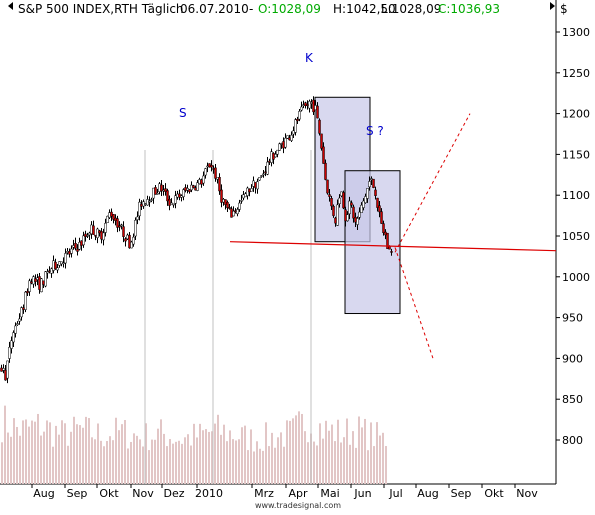  Describe the element at coordinates (395, 493) in the screenshot. I see `x-tick-label: Jul` at that location.